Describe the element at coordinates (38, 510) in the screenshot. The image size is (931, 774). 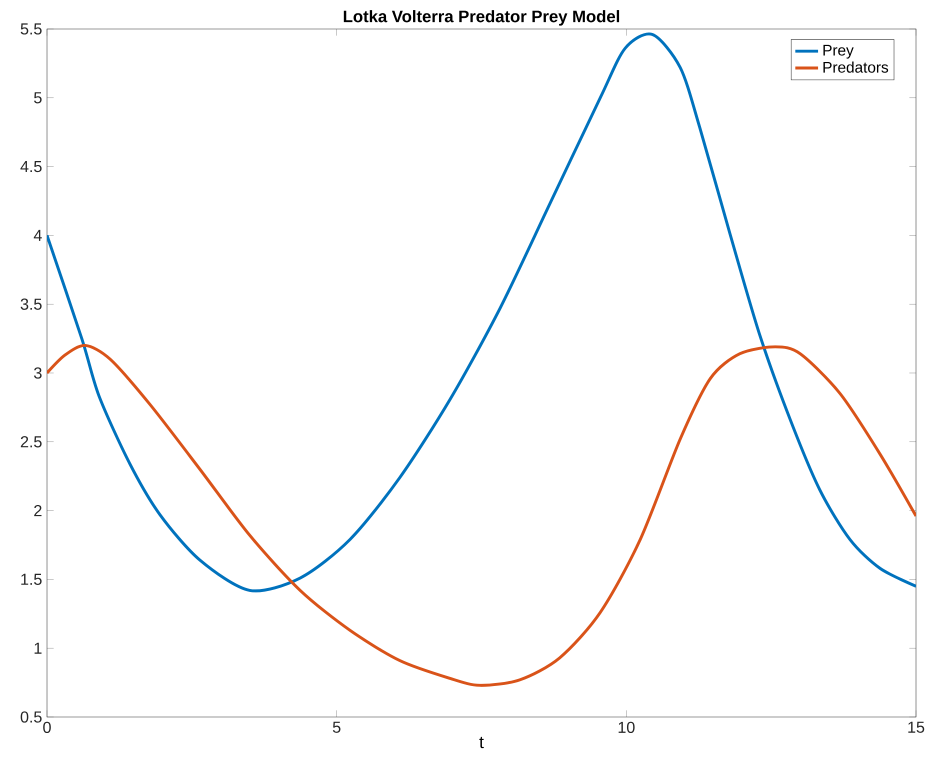
I see `y-tick-label: 2` at that location.